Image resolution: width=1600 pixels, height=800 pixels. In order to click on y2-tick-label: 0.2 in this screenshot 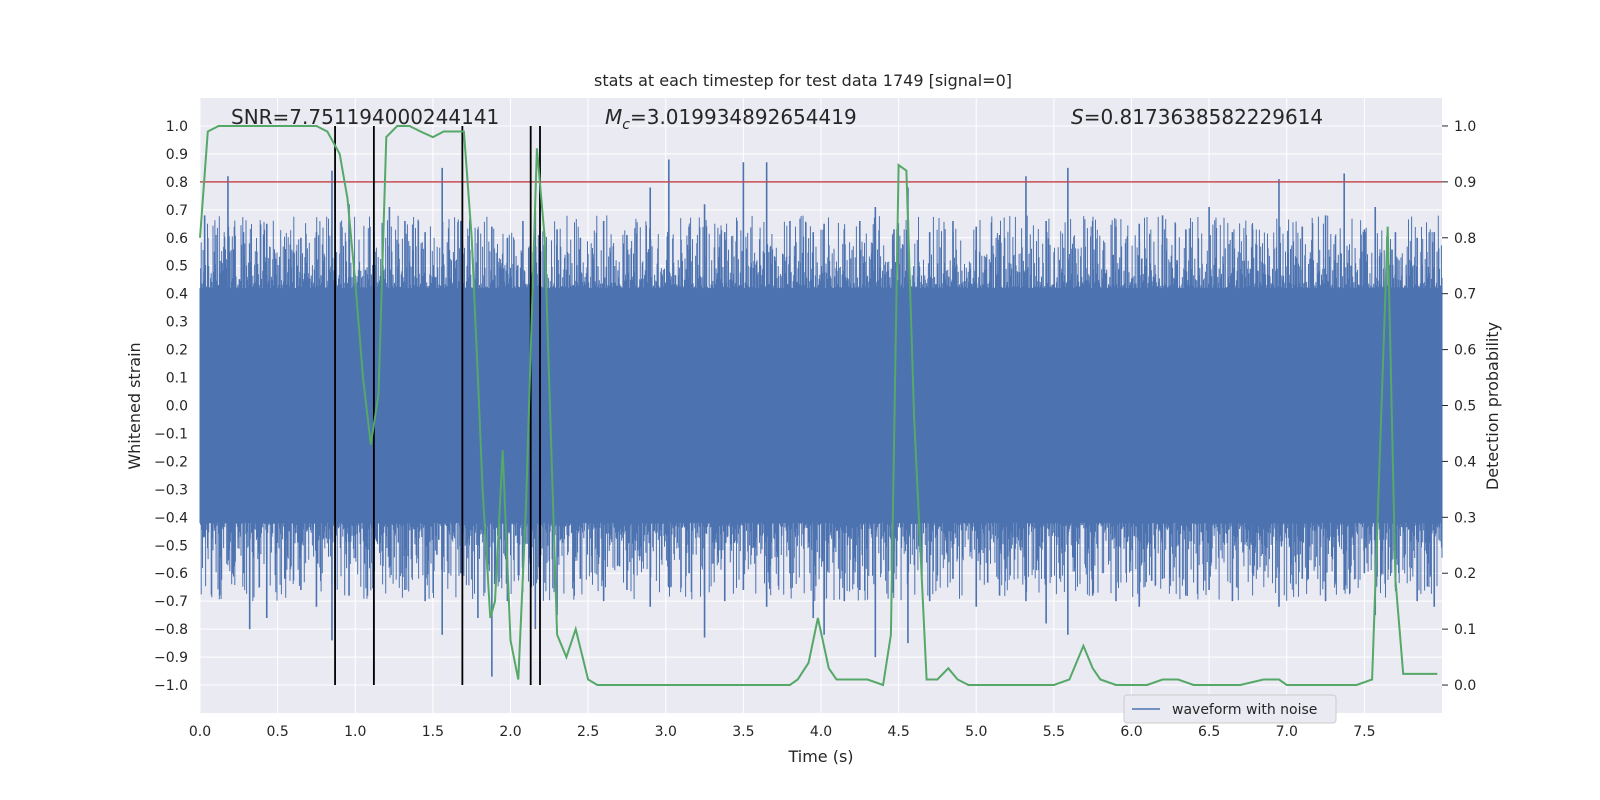, I will do `click(1465, 574)`.